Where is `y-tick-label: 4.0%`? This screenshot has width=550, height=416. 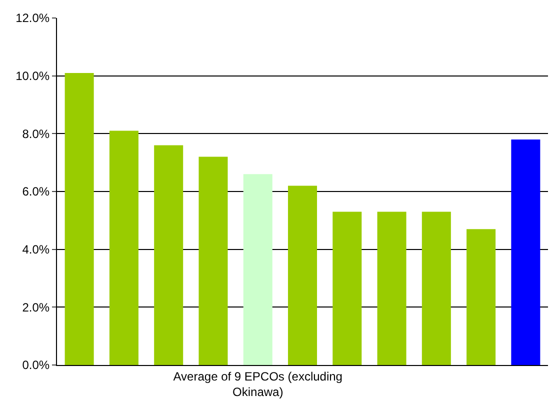 y-tick-label: 4.0% is located at coordinates (36, 249).